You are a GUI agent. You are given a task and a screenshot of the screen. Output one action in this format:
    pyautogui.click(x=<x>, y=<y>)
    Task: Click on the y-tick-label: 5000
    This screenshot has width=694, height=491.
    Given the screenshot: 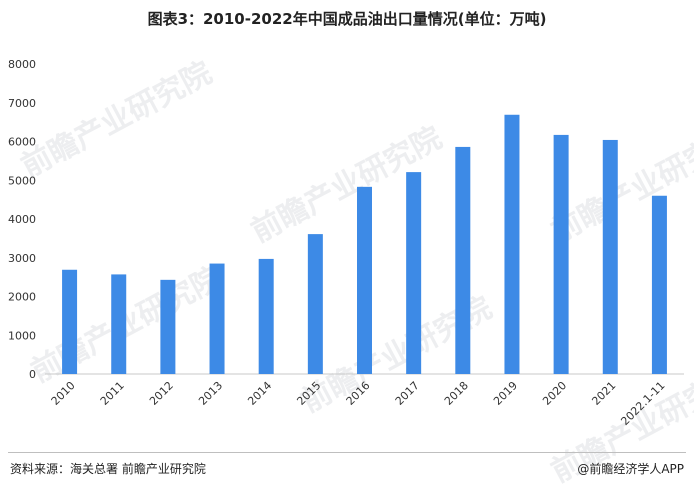 What is the action you would take?
    pyautogui.click(x=22, y=180)
    